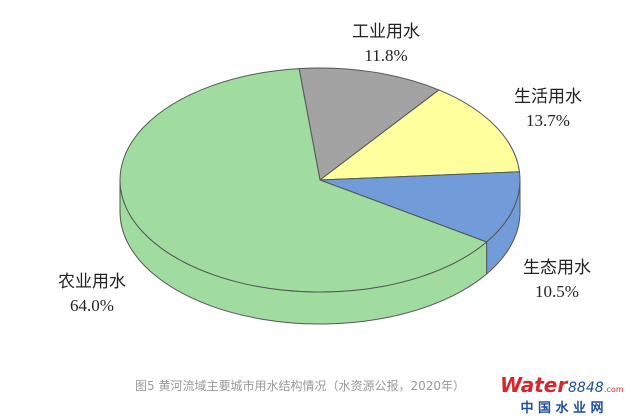 The height and width of the screenshot is (419, 627). What do you see at coordinates (557, 267) in the screenshot?
I see `slice-label: 生态用水` at bounding box center [557, 267].